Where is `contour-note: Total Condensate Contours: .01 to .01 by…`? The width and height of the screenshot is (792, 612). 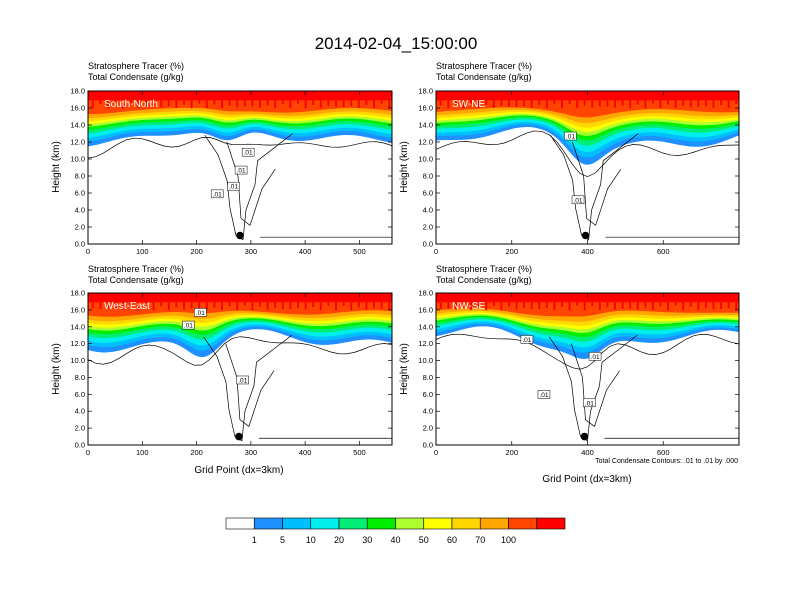
contour-note: Total Condensate Contours: .01 to .01 by… is located at coordinates (666, 461).